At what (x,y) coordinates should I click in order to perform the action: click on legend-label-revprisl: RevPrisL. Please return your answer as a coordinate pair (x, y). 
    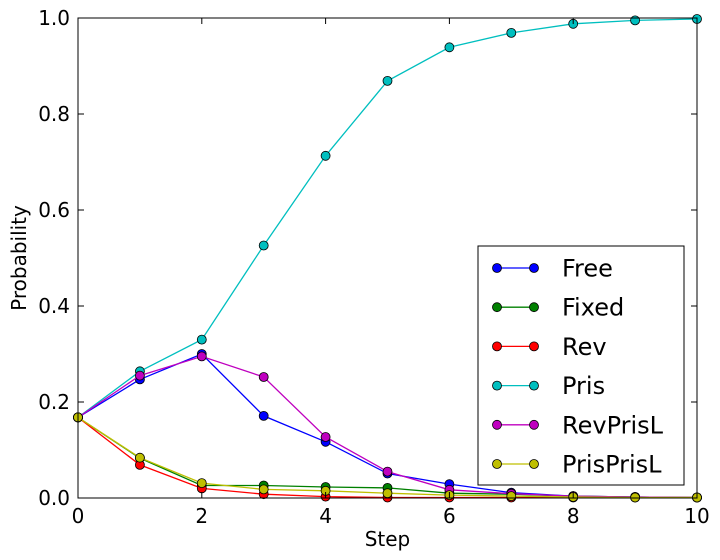
    Looking at the image, I should click on (613, 425).